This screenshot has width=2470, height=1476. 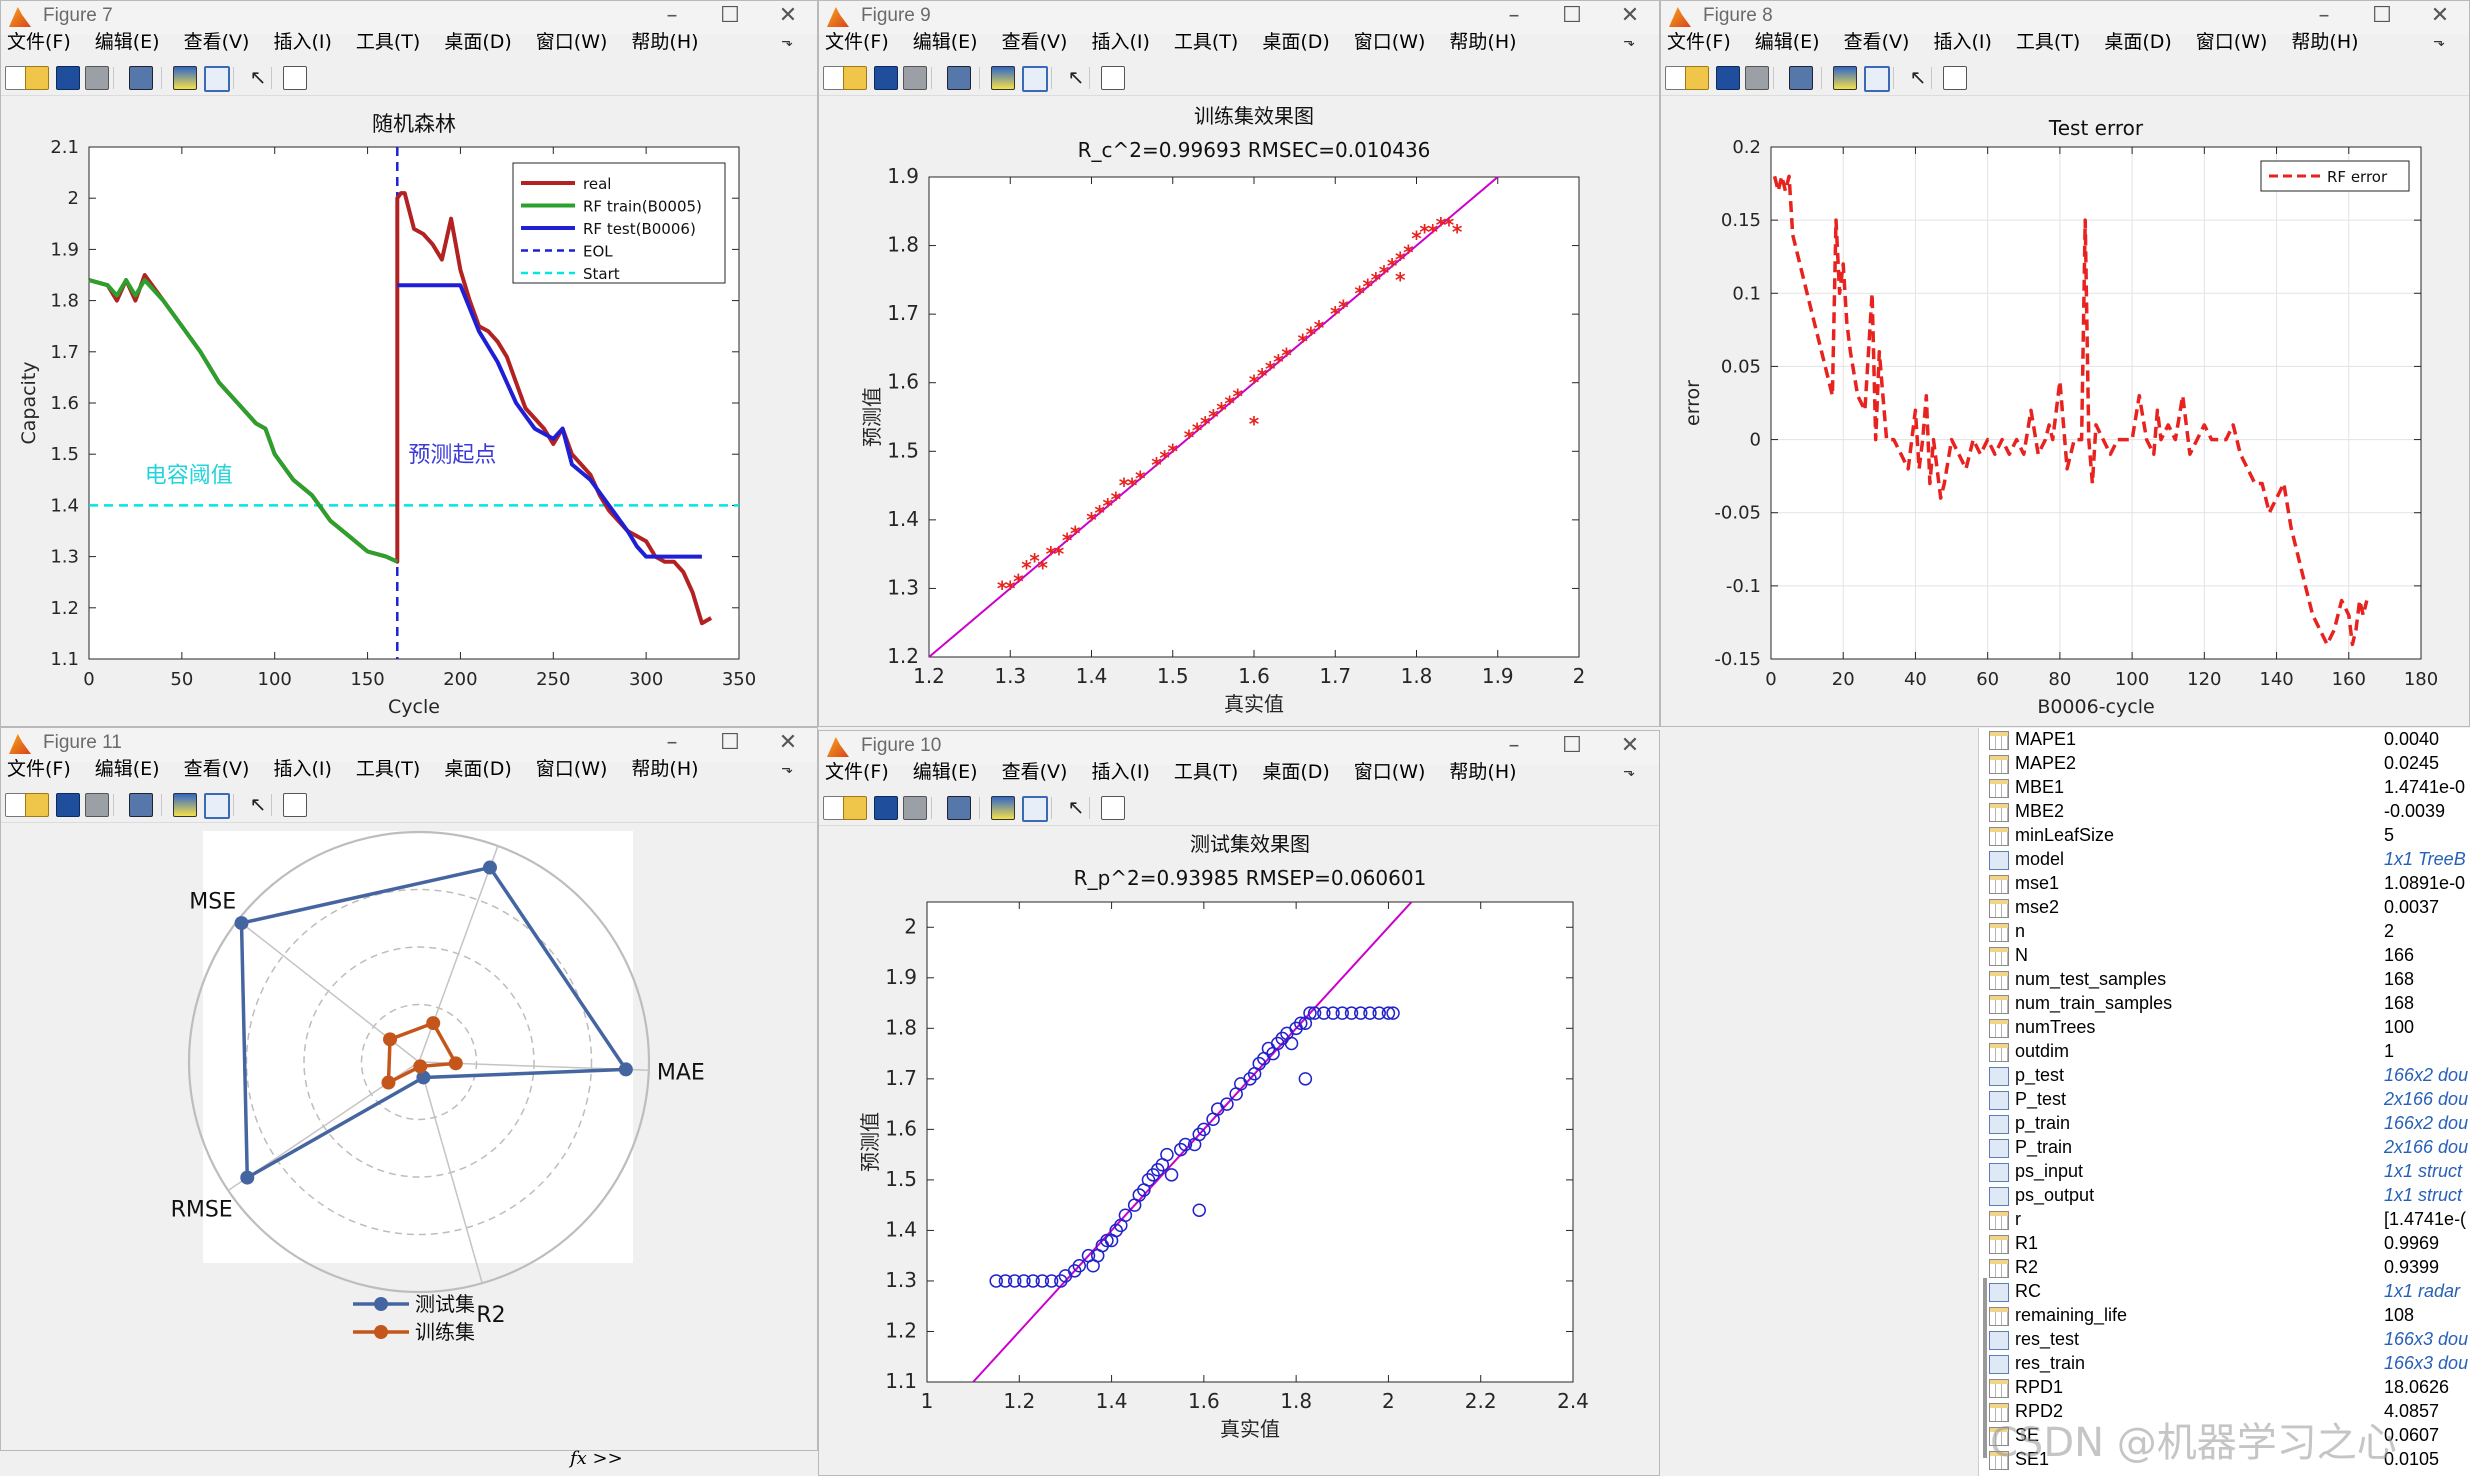 I want to click on workspace-variable-row: MAPE2 0.0245, so click(x=2224, y=764).